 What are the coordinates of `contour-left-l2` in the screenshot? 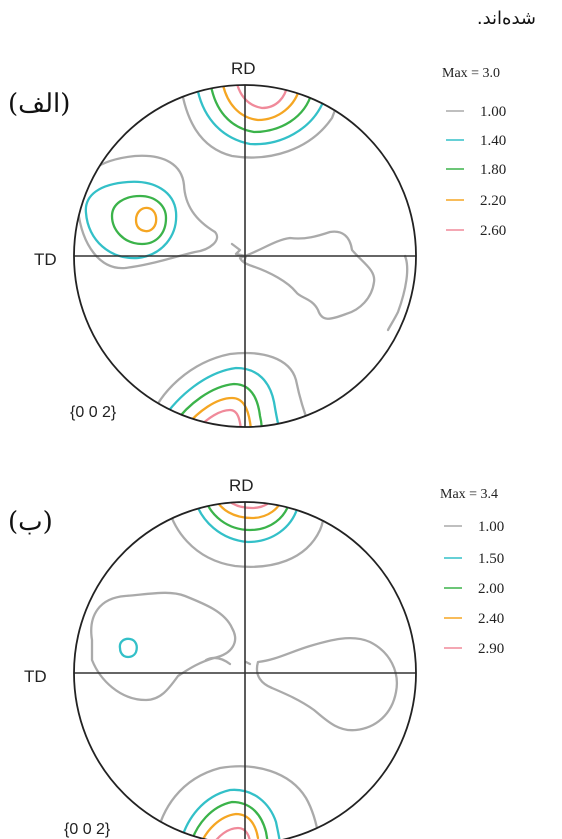 It's located at (131, 220).